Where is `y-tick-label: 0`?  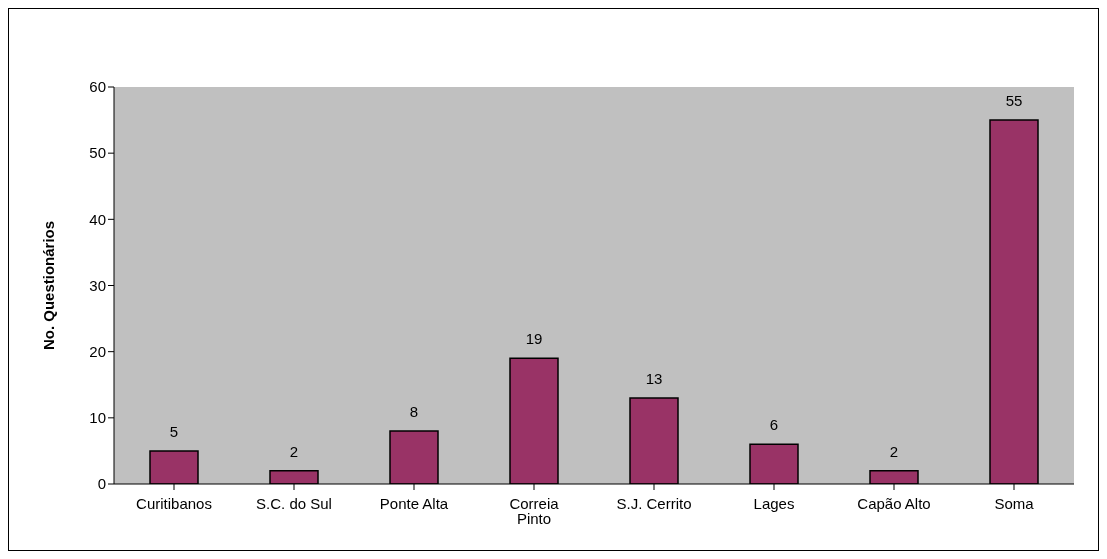 y-tick-label: 0 is located at coordinates (101, 484).